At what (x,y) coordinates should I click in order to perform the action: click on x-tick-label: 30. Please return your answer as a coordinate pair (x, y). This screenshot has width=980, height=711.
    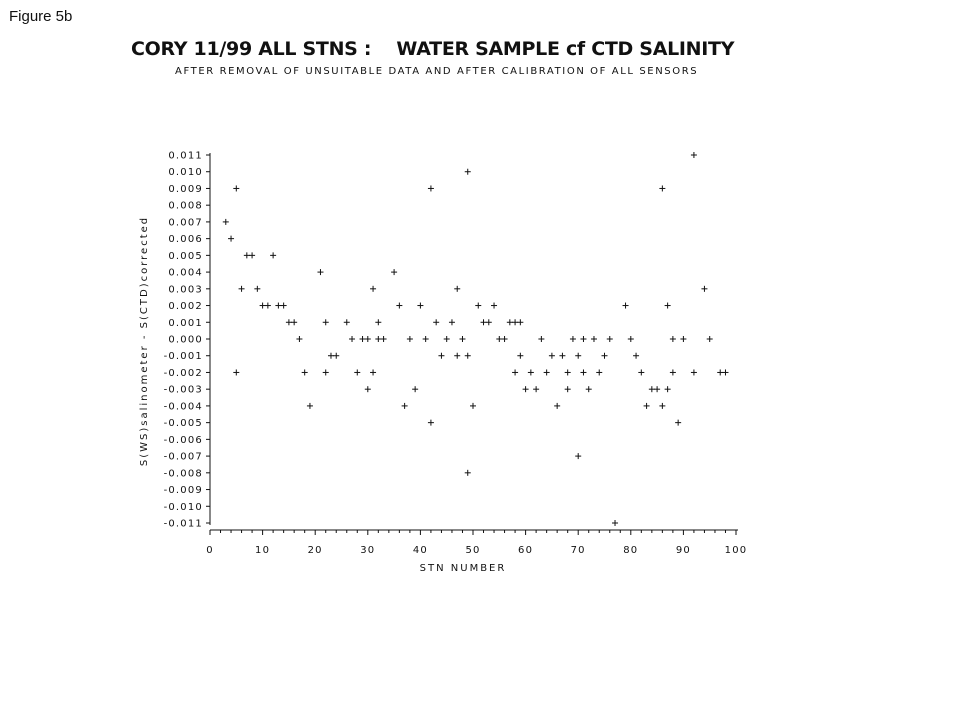
    Looking at the image, I should click on (367, 550).